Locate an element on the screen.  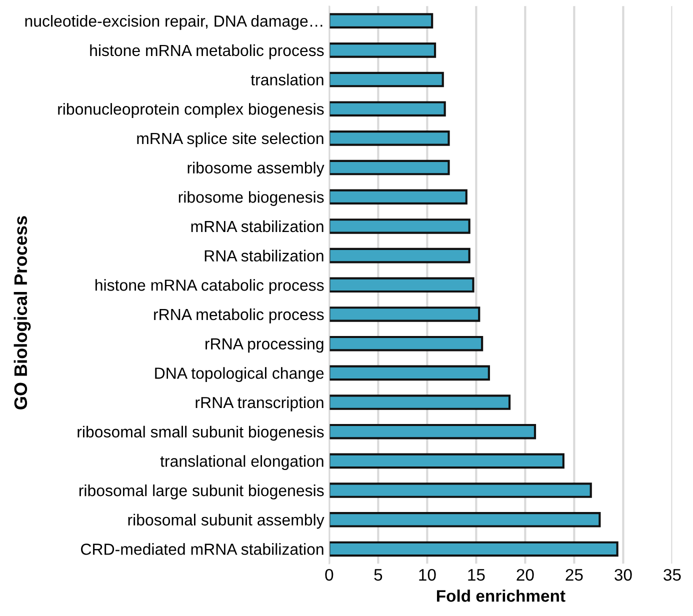
y-tick-label: rRNA transcription is located at coordinates (260, 404).